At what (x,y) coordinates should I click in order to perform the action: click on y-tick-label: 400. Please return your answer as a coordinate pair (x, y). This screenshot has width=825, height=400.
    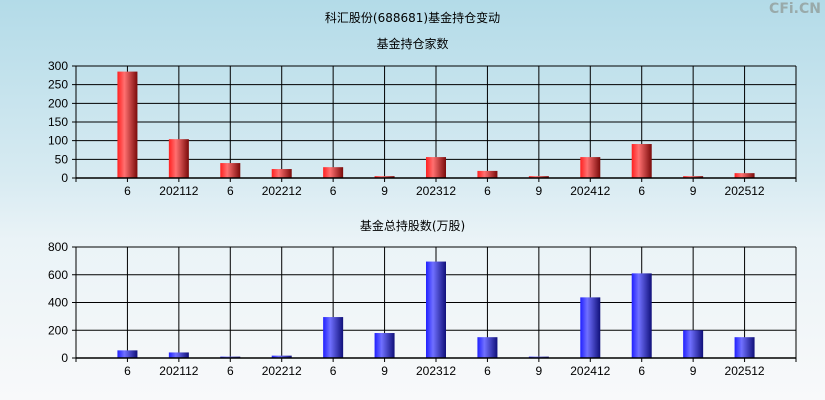
    Looking at the image, I should click on (58, 303).